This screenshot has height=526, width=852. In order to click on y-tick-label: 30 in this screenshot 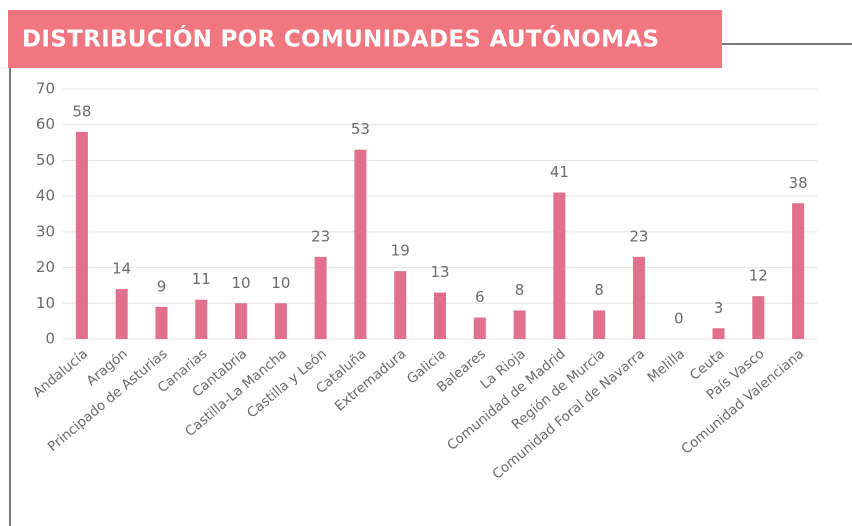, I will do `click(45, 231)`.